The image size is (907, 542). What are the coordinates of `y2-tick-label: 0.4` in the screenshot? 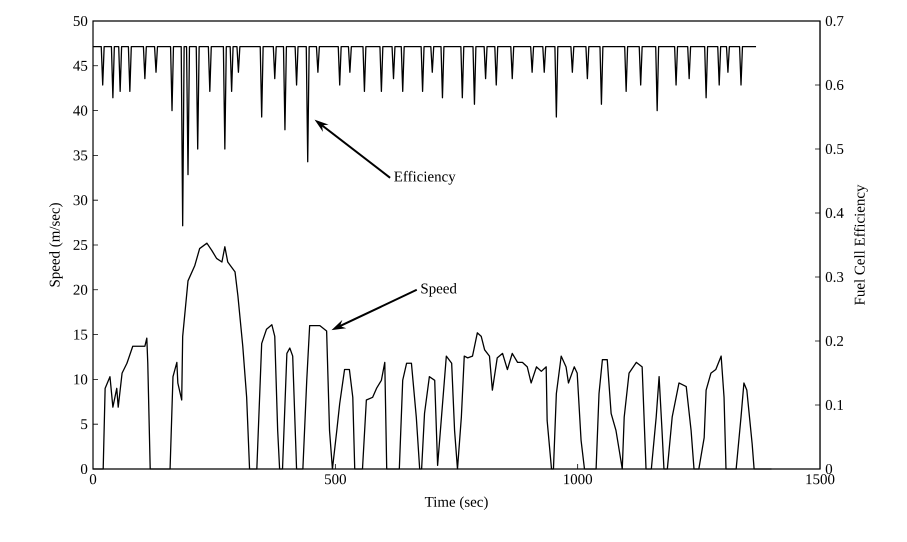 It's located at (835, 213).